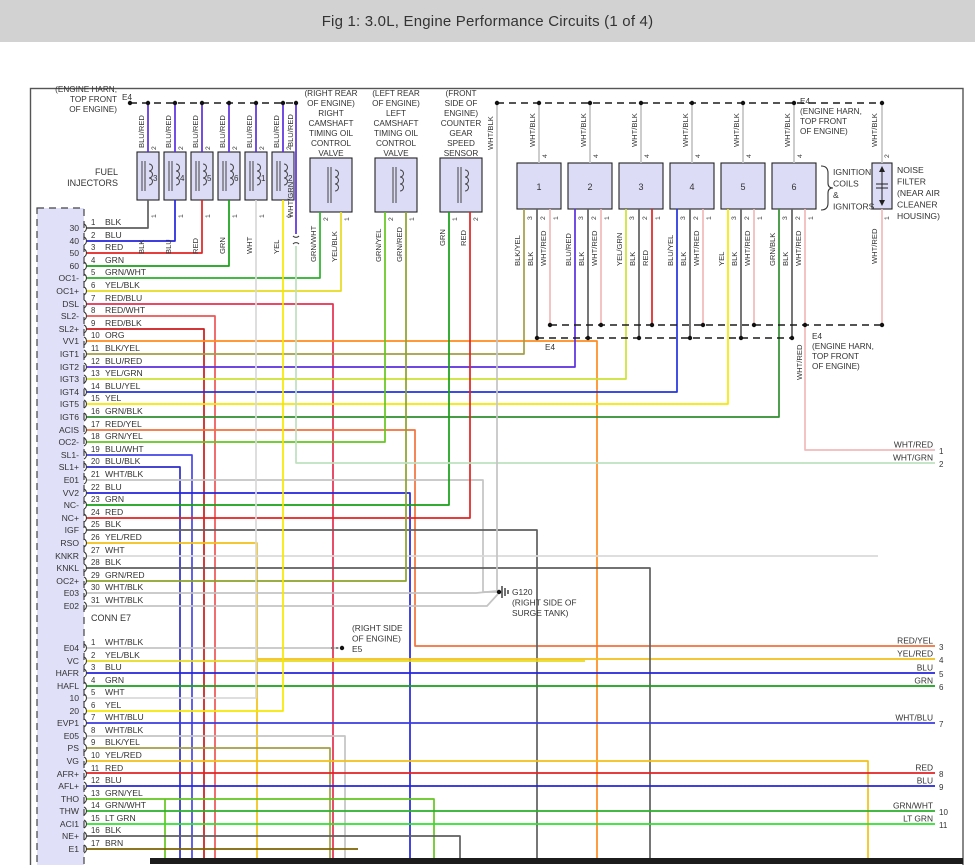 This screenshot has height=865, width=975. Describe the element at coordinates (923, 681) in the screenshot. I see `edge-wire-label: GRN` at that location.